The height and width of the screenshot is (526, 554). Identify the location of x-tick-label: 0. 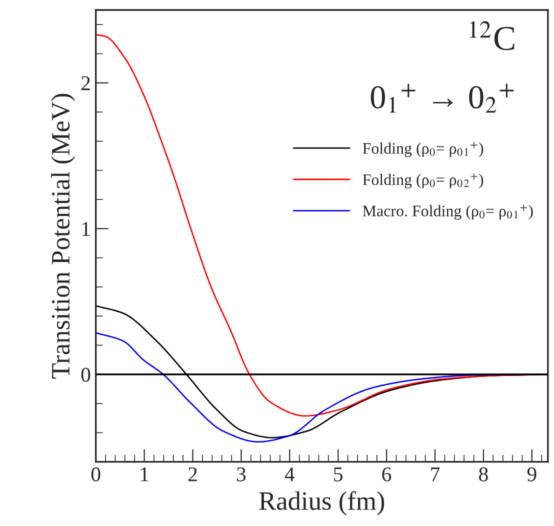
(95, 474).